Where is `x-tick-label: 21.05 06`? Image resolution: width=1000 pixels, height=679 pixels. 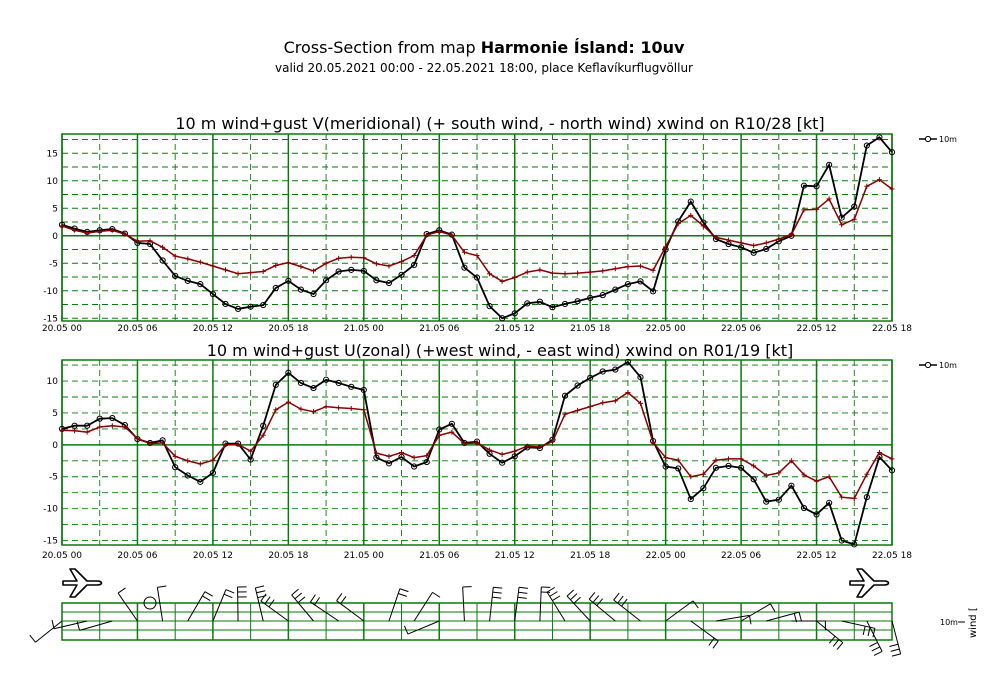 x-tick-label: 21.05 06 is located at coordinates (439, 556).